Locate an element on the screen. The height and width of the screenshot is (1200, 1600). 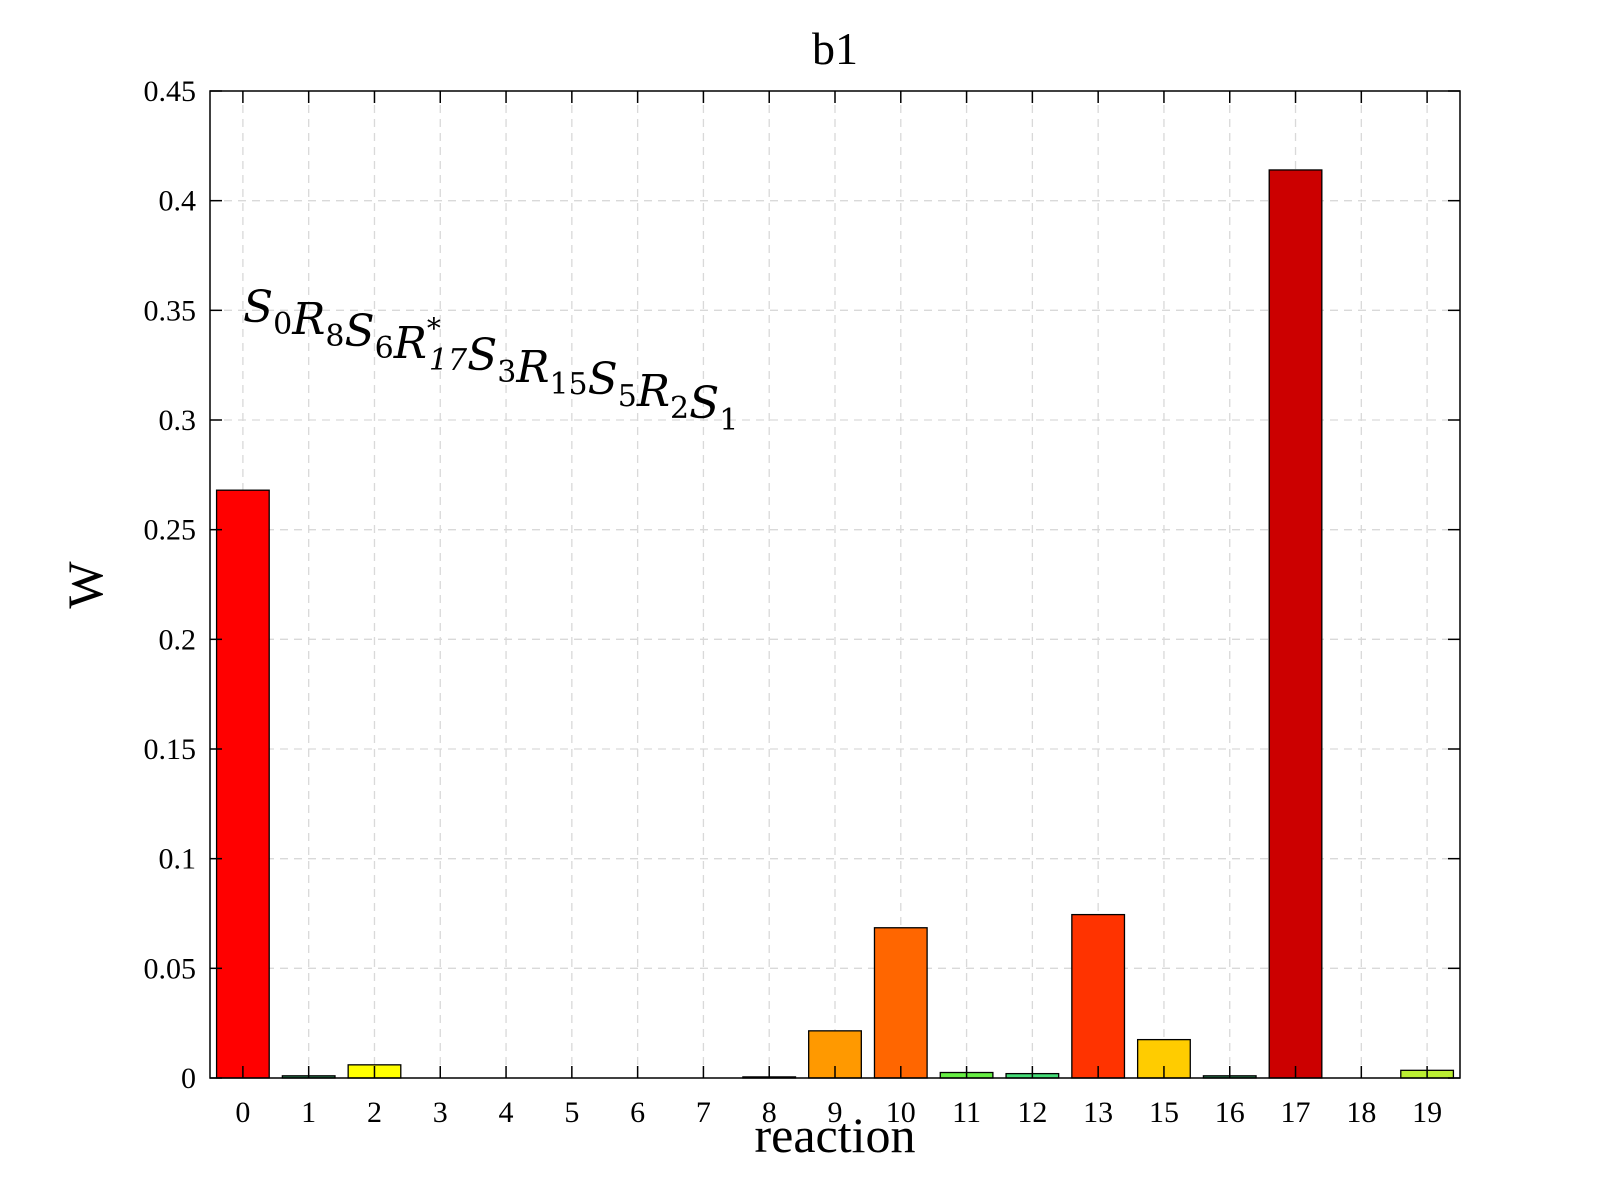
x-axis-label: reaction is located at coordinates (834, 1135).